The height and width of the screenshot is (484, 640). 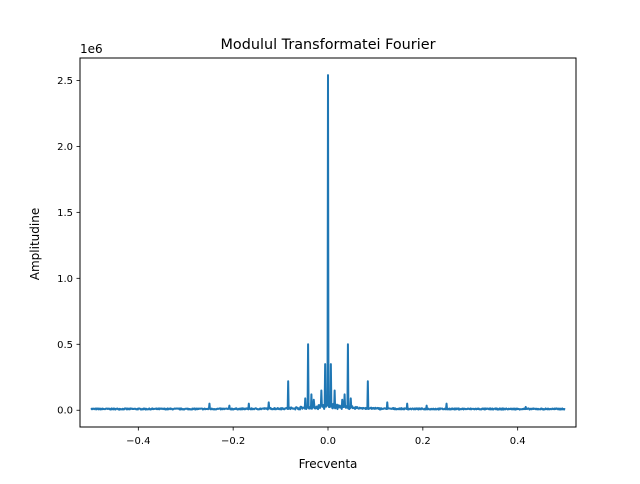 What do you see at coordinates (65, 81) in the screenshot?
I see `y-tick-label: 2.5` at bounding box center [65, 81].